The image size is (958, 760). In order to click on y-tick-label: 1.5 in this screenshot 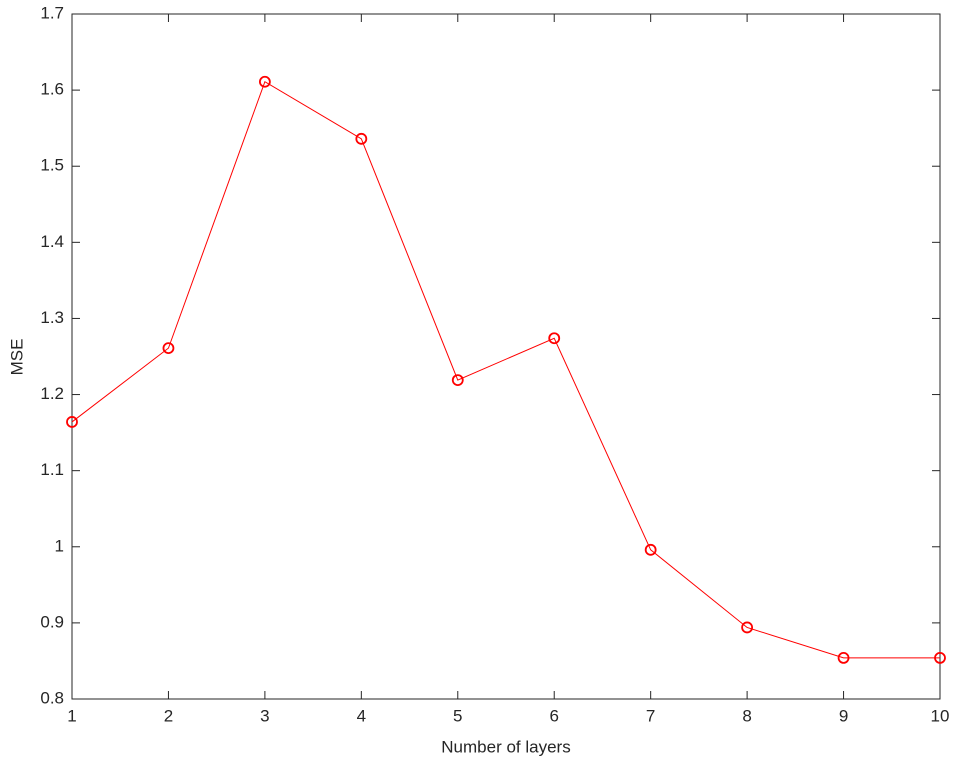, I will do `click(52, 165)`.